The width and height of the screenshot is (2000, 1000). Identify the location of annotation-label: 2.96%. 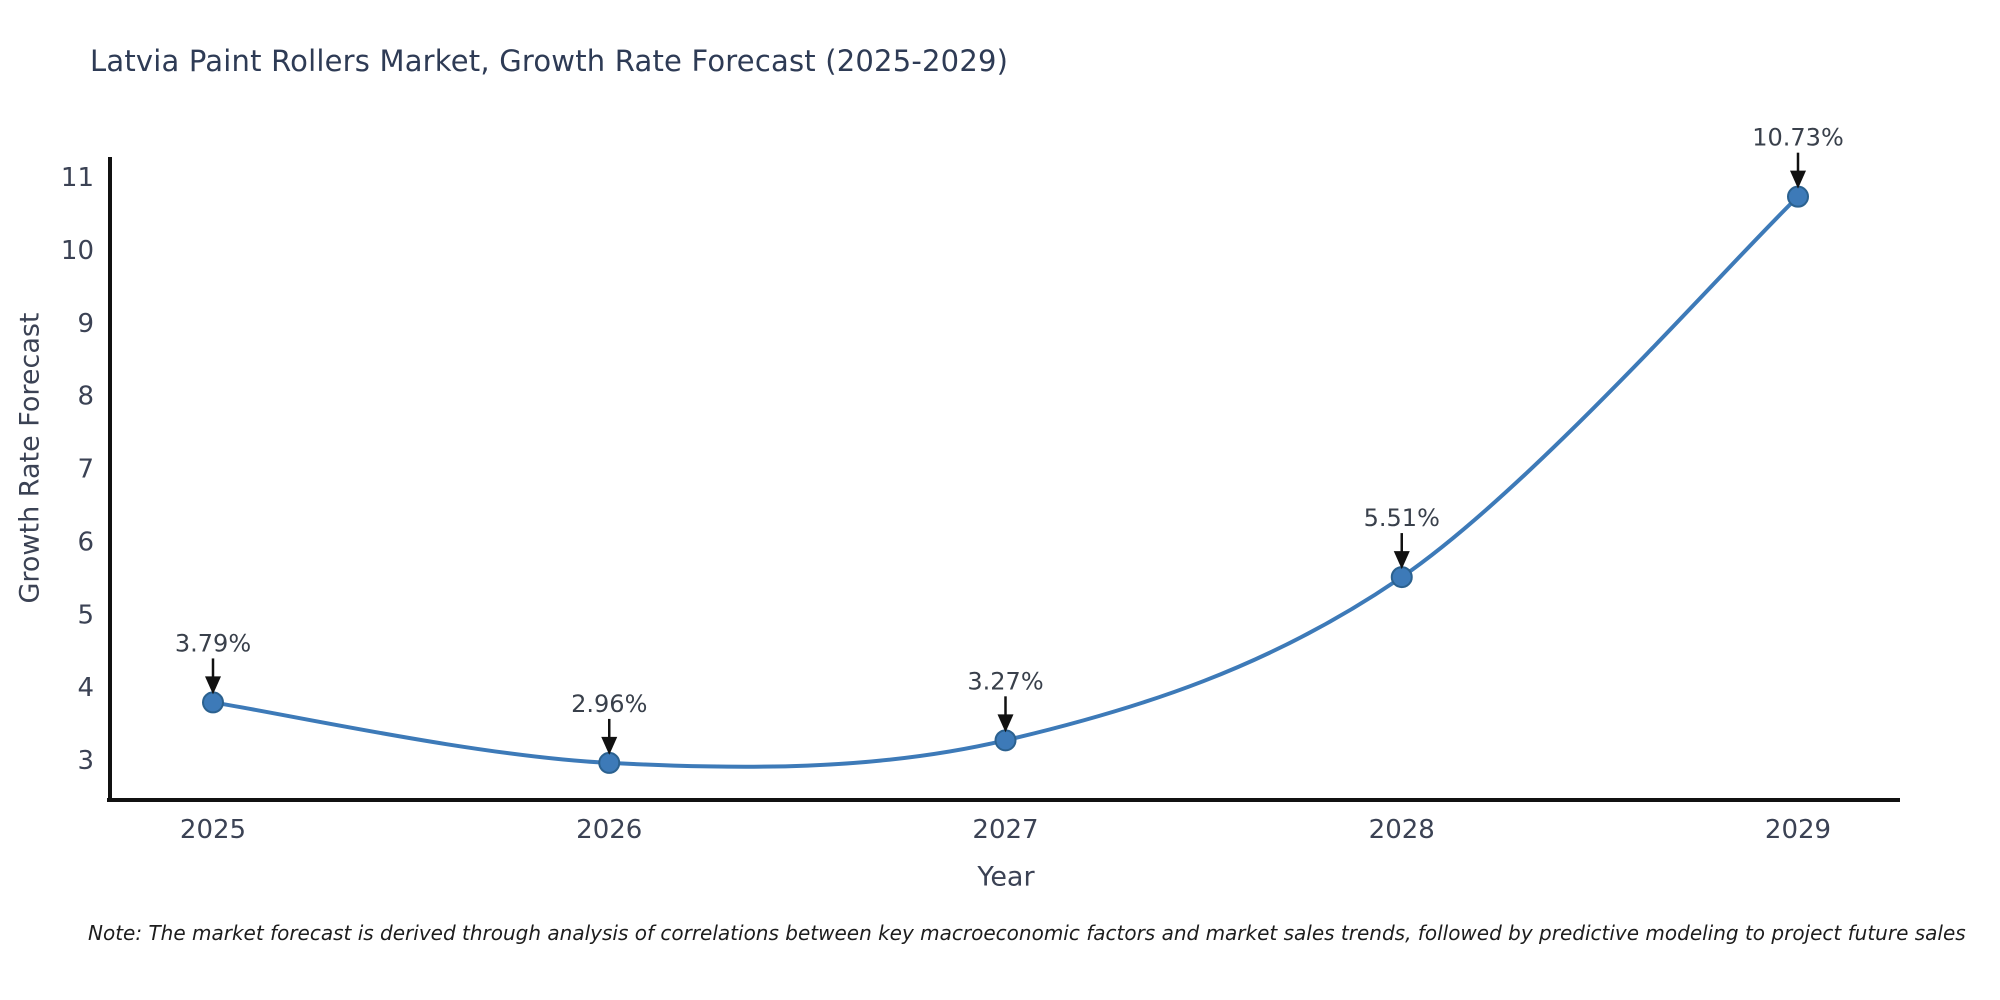
(609, 704).